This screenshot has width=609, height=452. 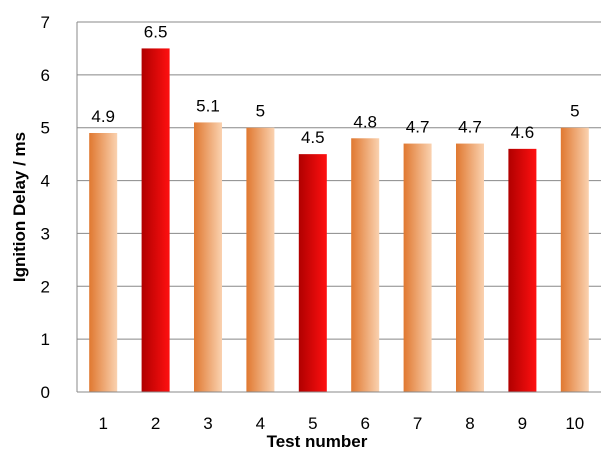 What do you see at coordinates (45, 128) in the screenshot?
I see `y-tick-label: 5` at bounding box center [45, 128].